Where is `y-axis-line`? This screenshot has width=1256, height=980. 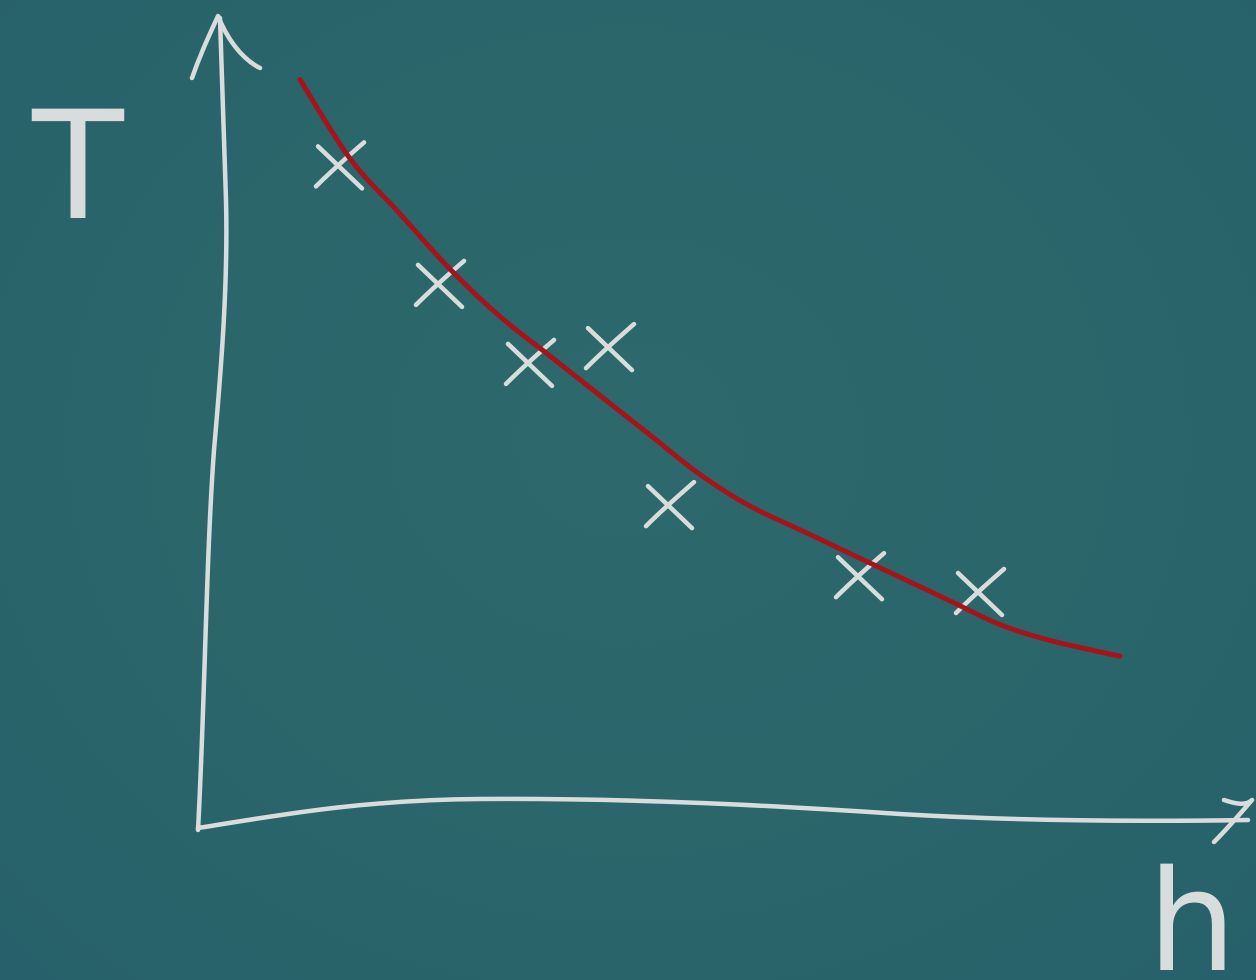
y-axis-line is located at coordinates (212, 424).